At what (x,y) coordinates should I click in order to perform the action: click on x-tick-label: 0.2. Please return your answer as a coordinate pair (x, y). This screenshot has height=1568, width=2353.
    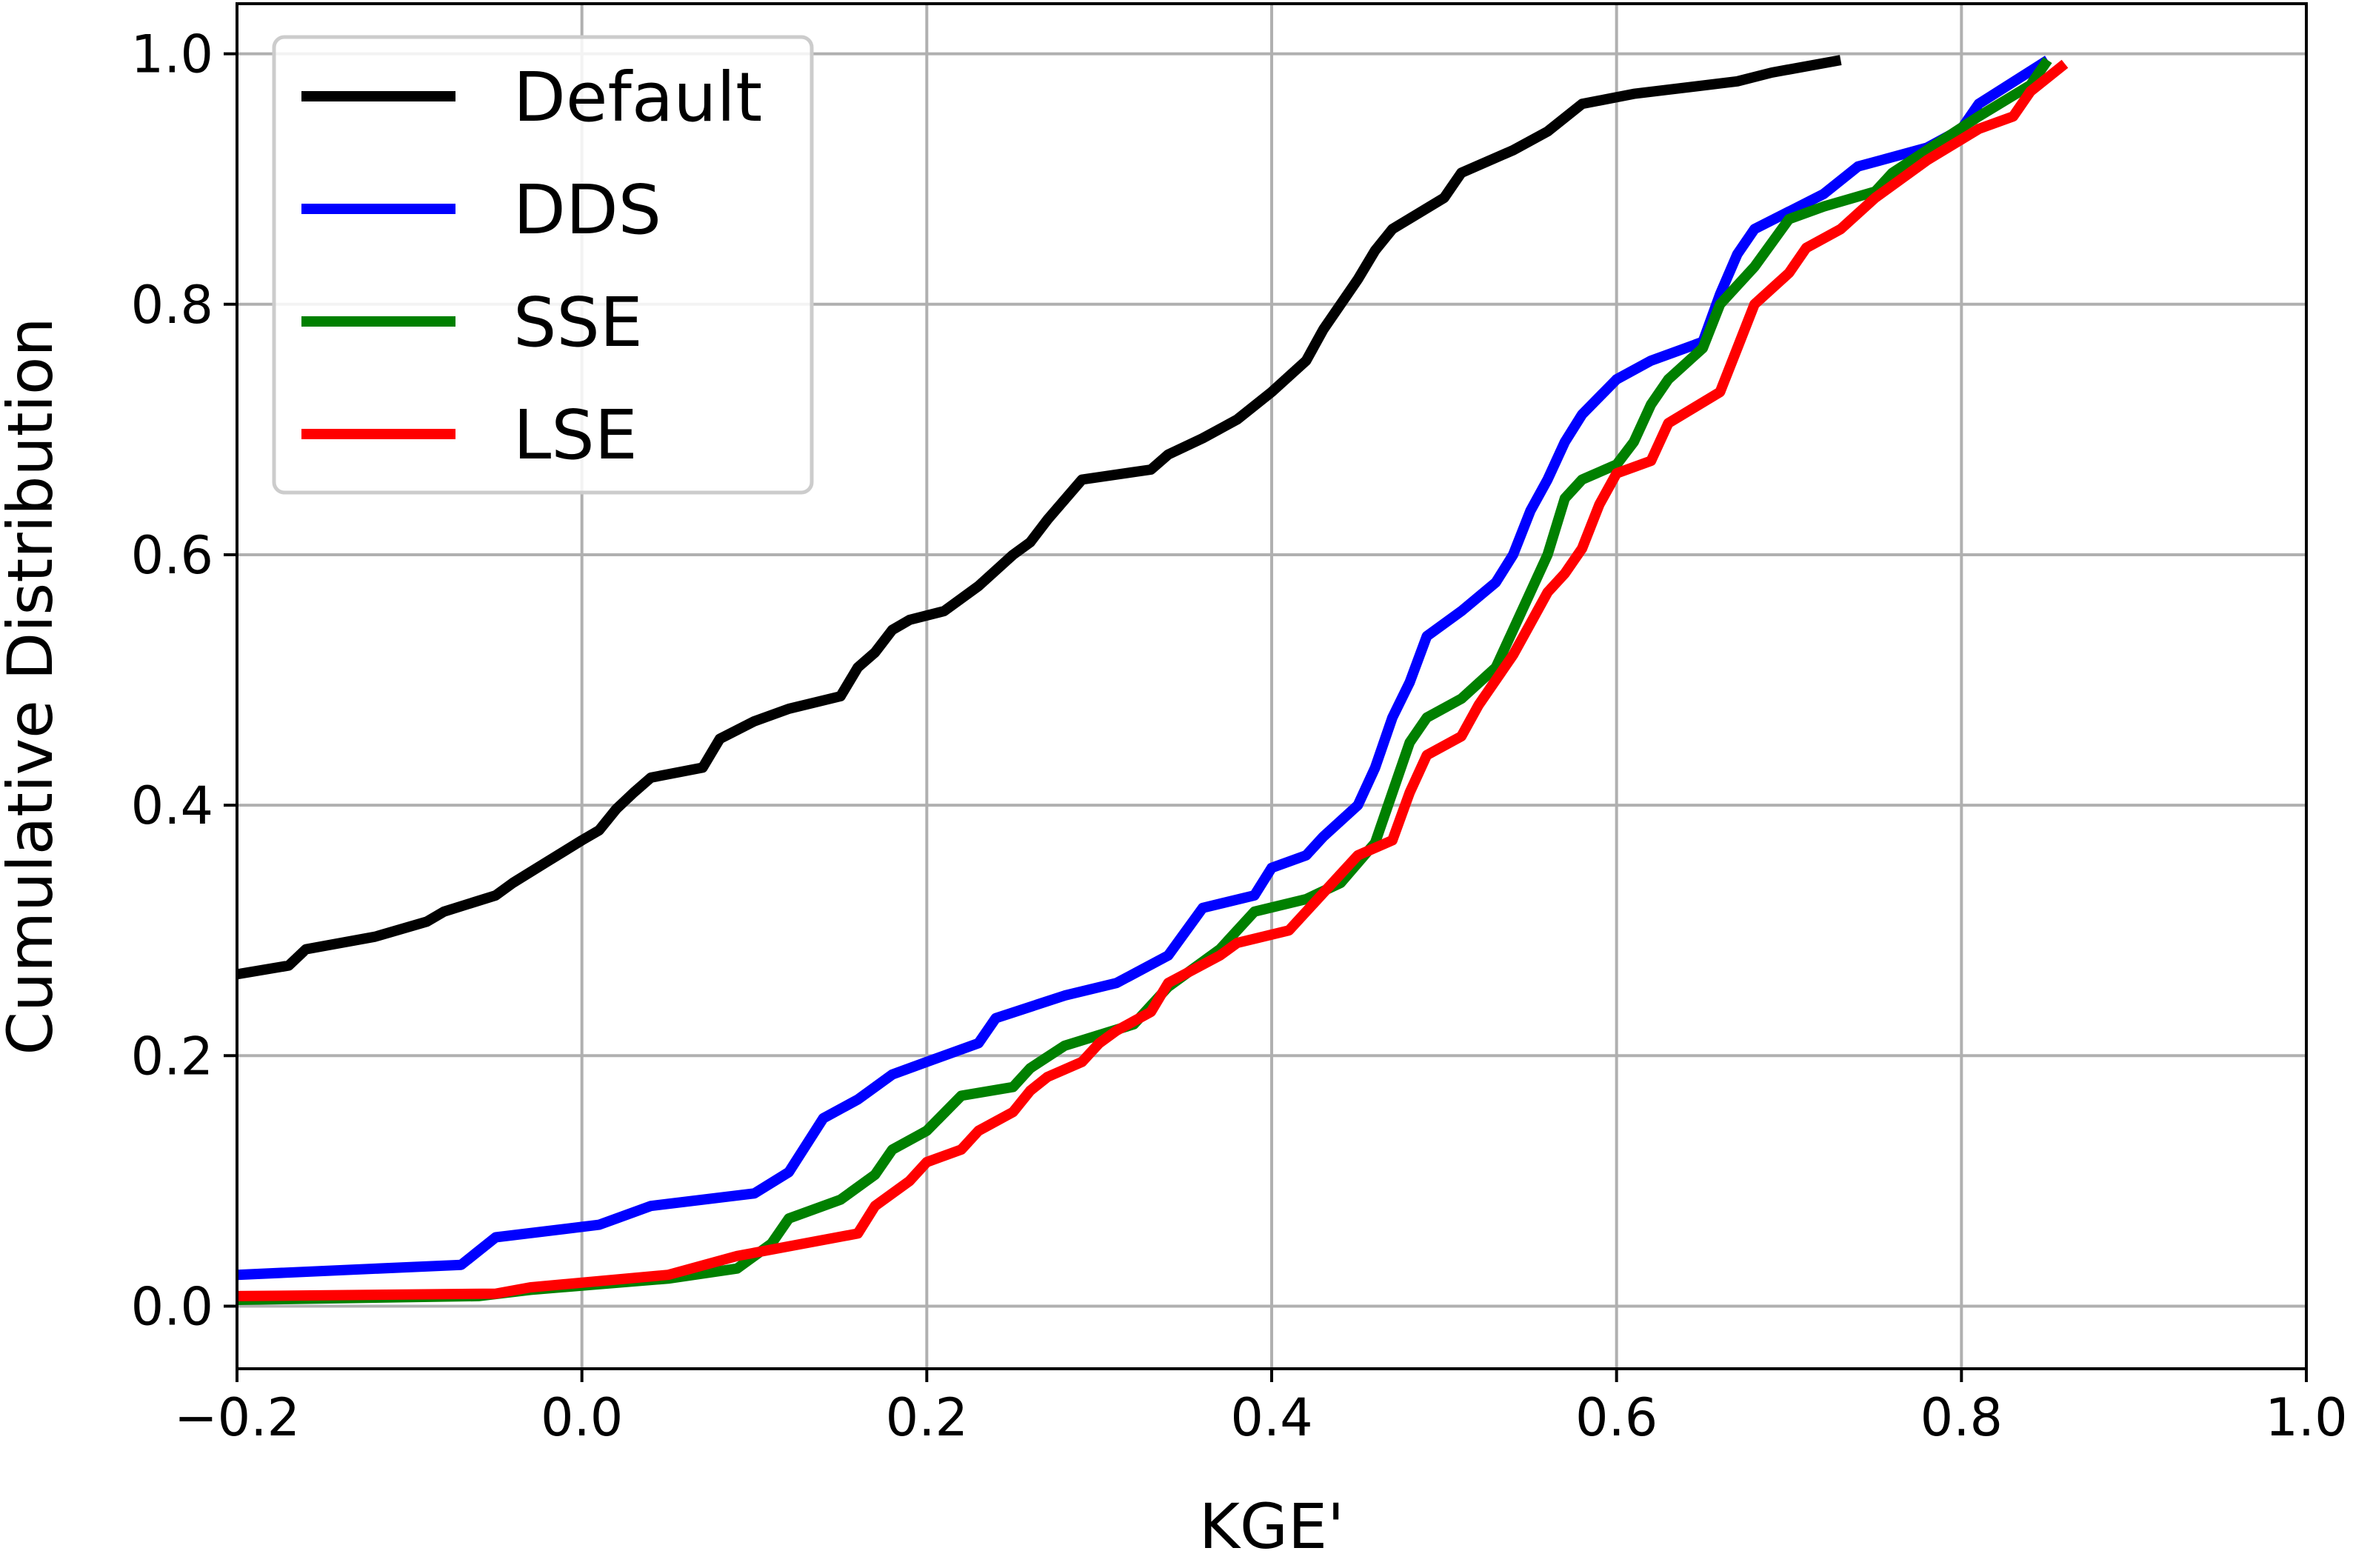
    Looking at the image, I should click on (927, 1417).